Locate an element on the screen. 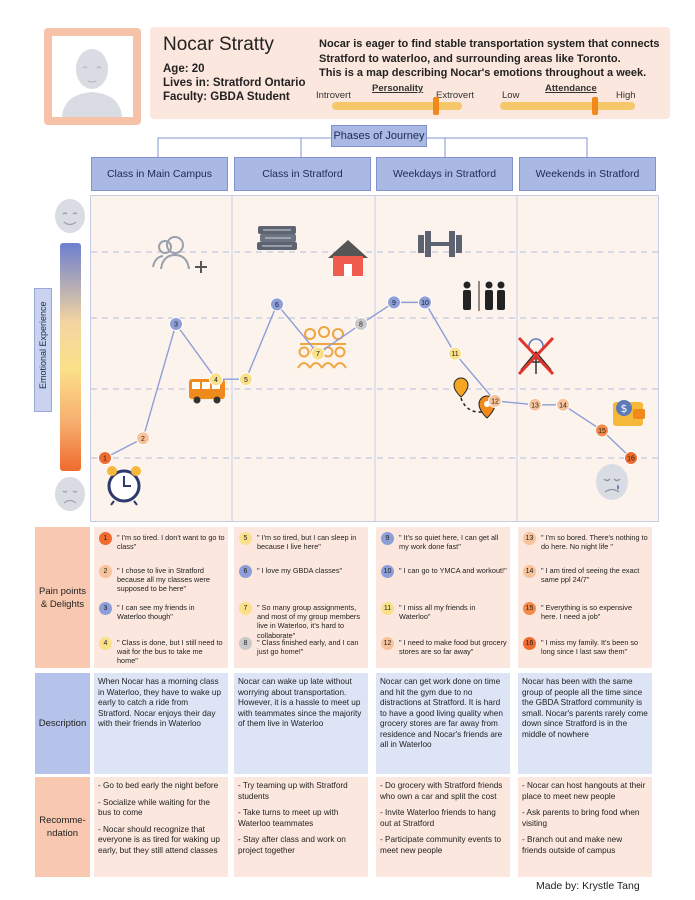 This screenshot has height=900, width=695. phase-weekdays-stratford: Weekdays in Stratford is located at coordinates (444, 174).